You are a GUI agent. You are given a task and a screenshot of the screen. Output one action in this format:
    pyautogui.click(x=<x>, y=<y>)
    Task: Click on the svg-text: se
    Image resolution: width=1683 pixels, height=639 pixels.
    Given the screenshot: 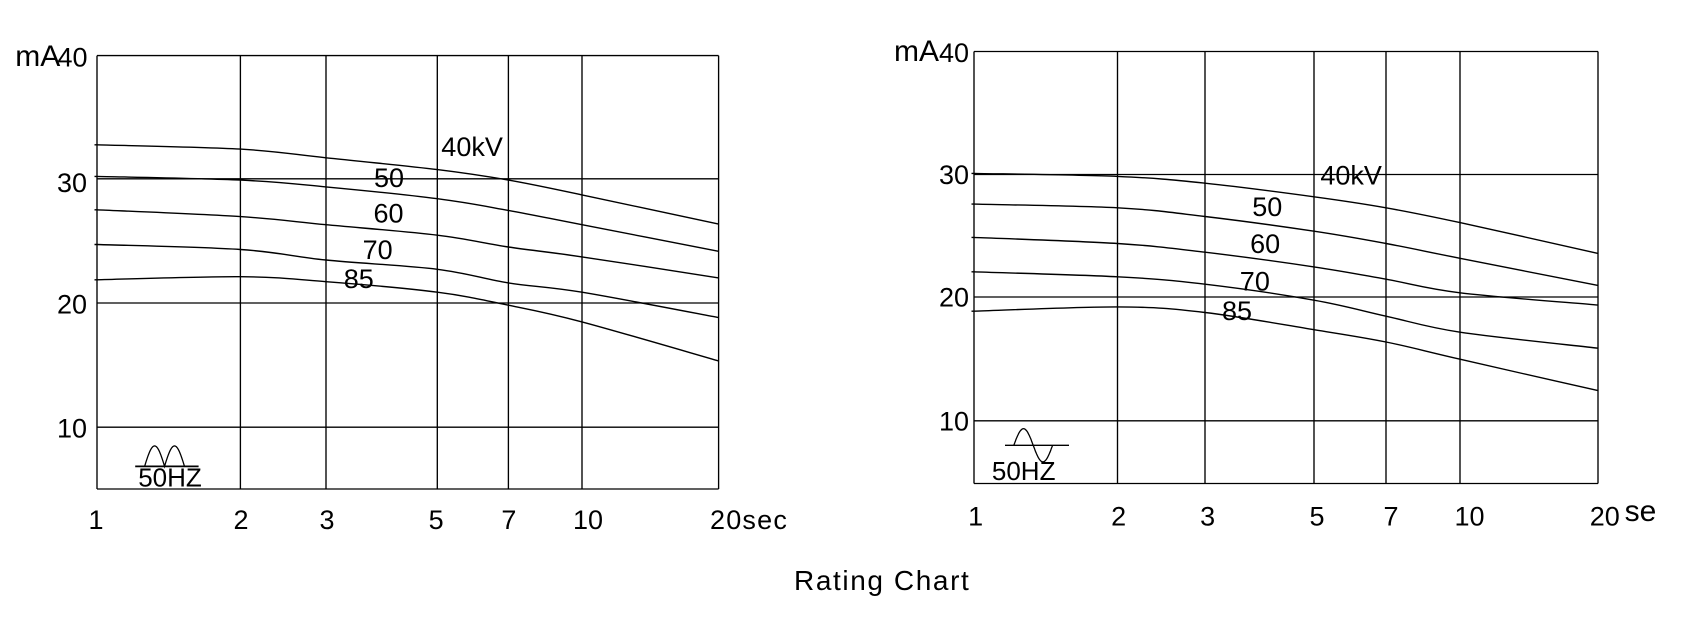 What is the action you would take?
    pyautogui.click(x=1641, y=511)
    